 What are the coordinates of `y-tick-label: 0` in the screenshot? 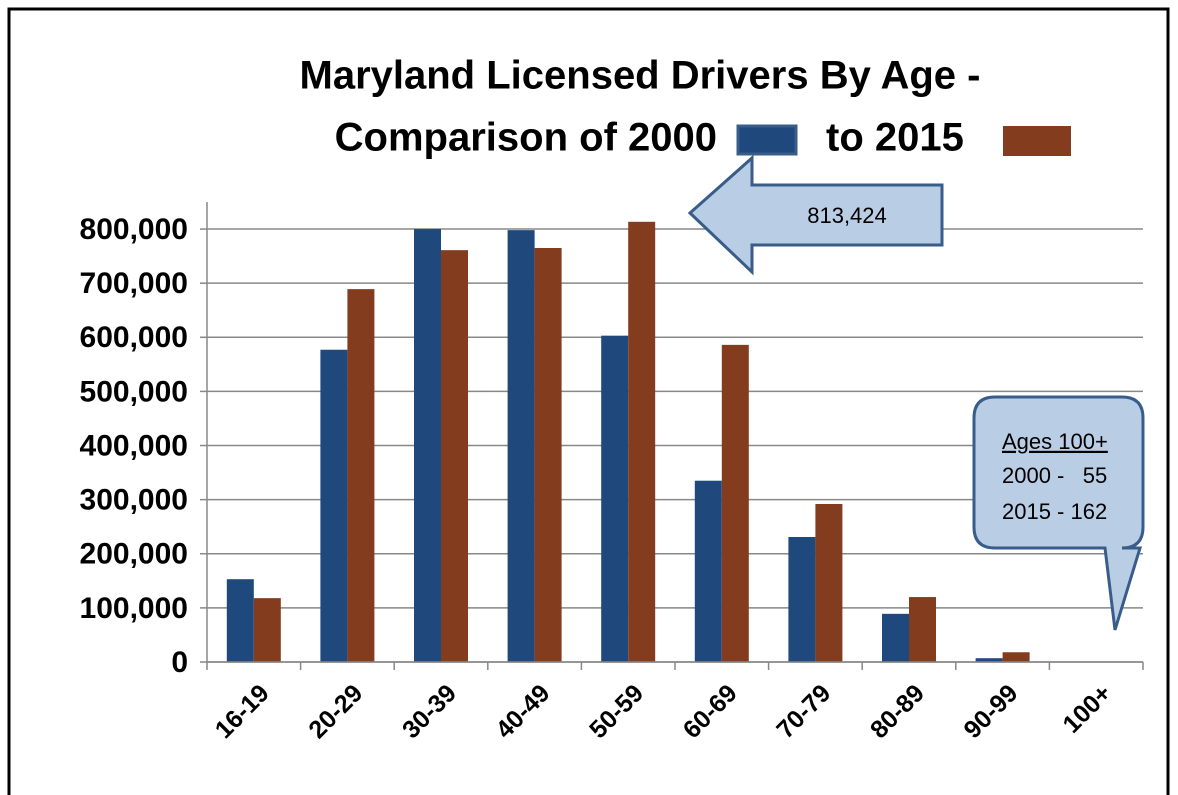 It's located at (179, 662).